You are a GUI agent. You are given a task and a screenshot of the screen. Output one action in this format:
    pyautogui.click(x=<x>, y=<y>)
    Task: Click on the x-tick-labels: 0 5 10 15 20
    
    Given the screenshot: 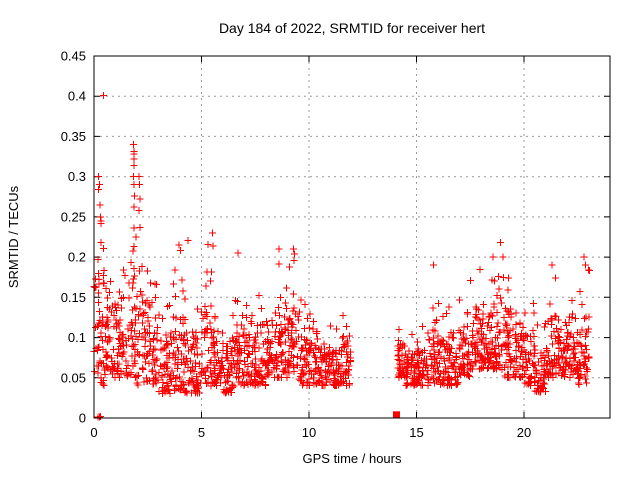 What is the action you would take?
    pyautogui.click(x=310, y=432)
    